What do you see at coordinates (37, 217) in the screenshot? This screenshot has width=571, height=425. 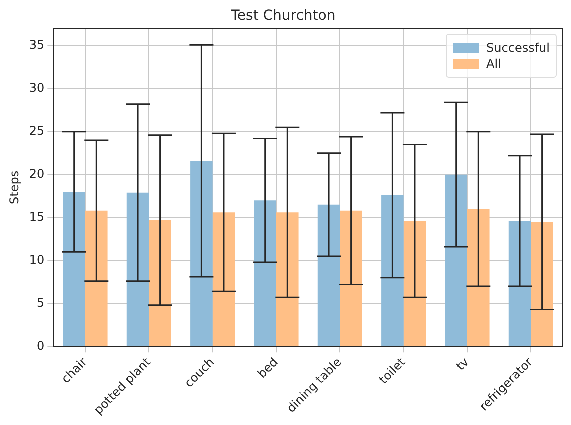 I see `y-tick-label: 15` at bounding box center [37, 217].